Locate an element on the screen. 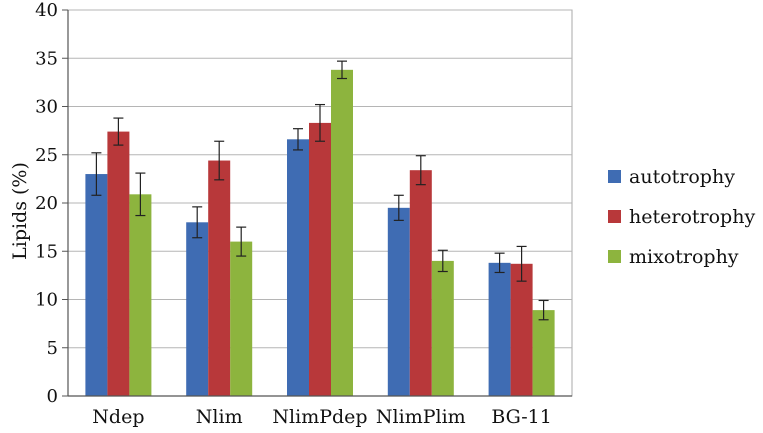 The image size is (763, 433). bar-mixotrophy-NlimPlim is located at coordinates (442, 328).